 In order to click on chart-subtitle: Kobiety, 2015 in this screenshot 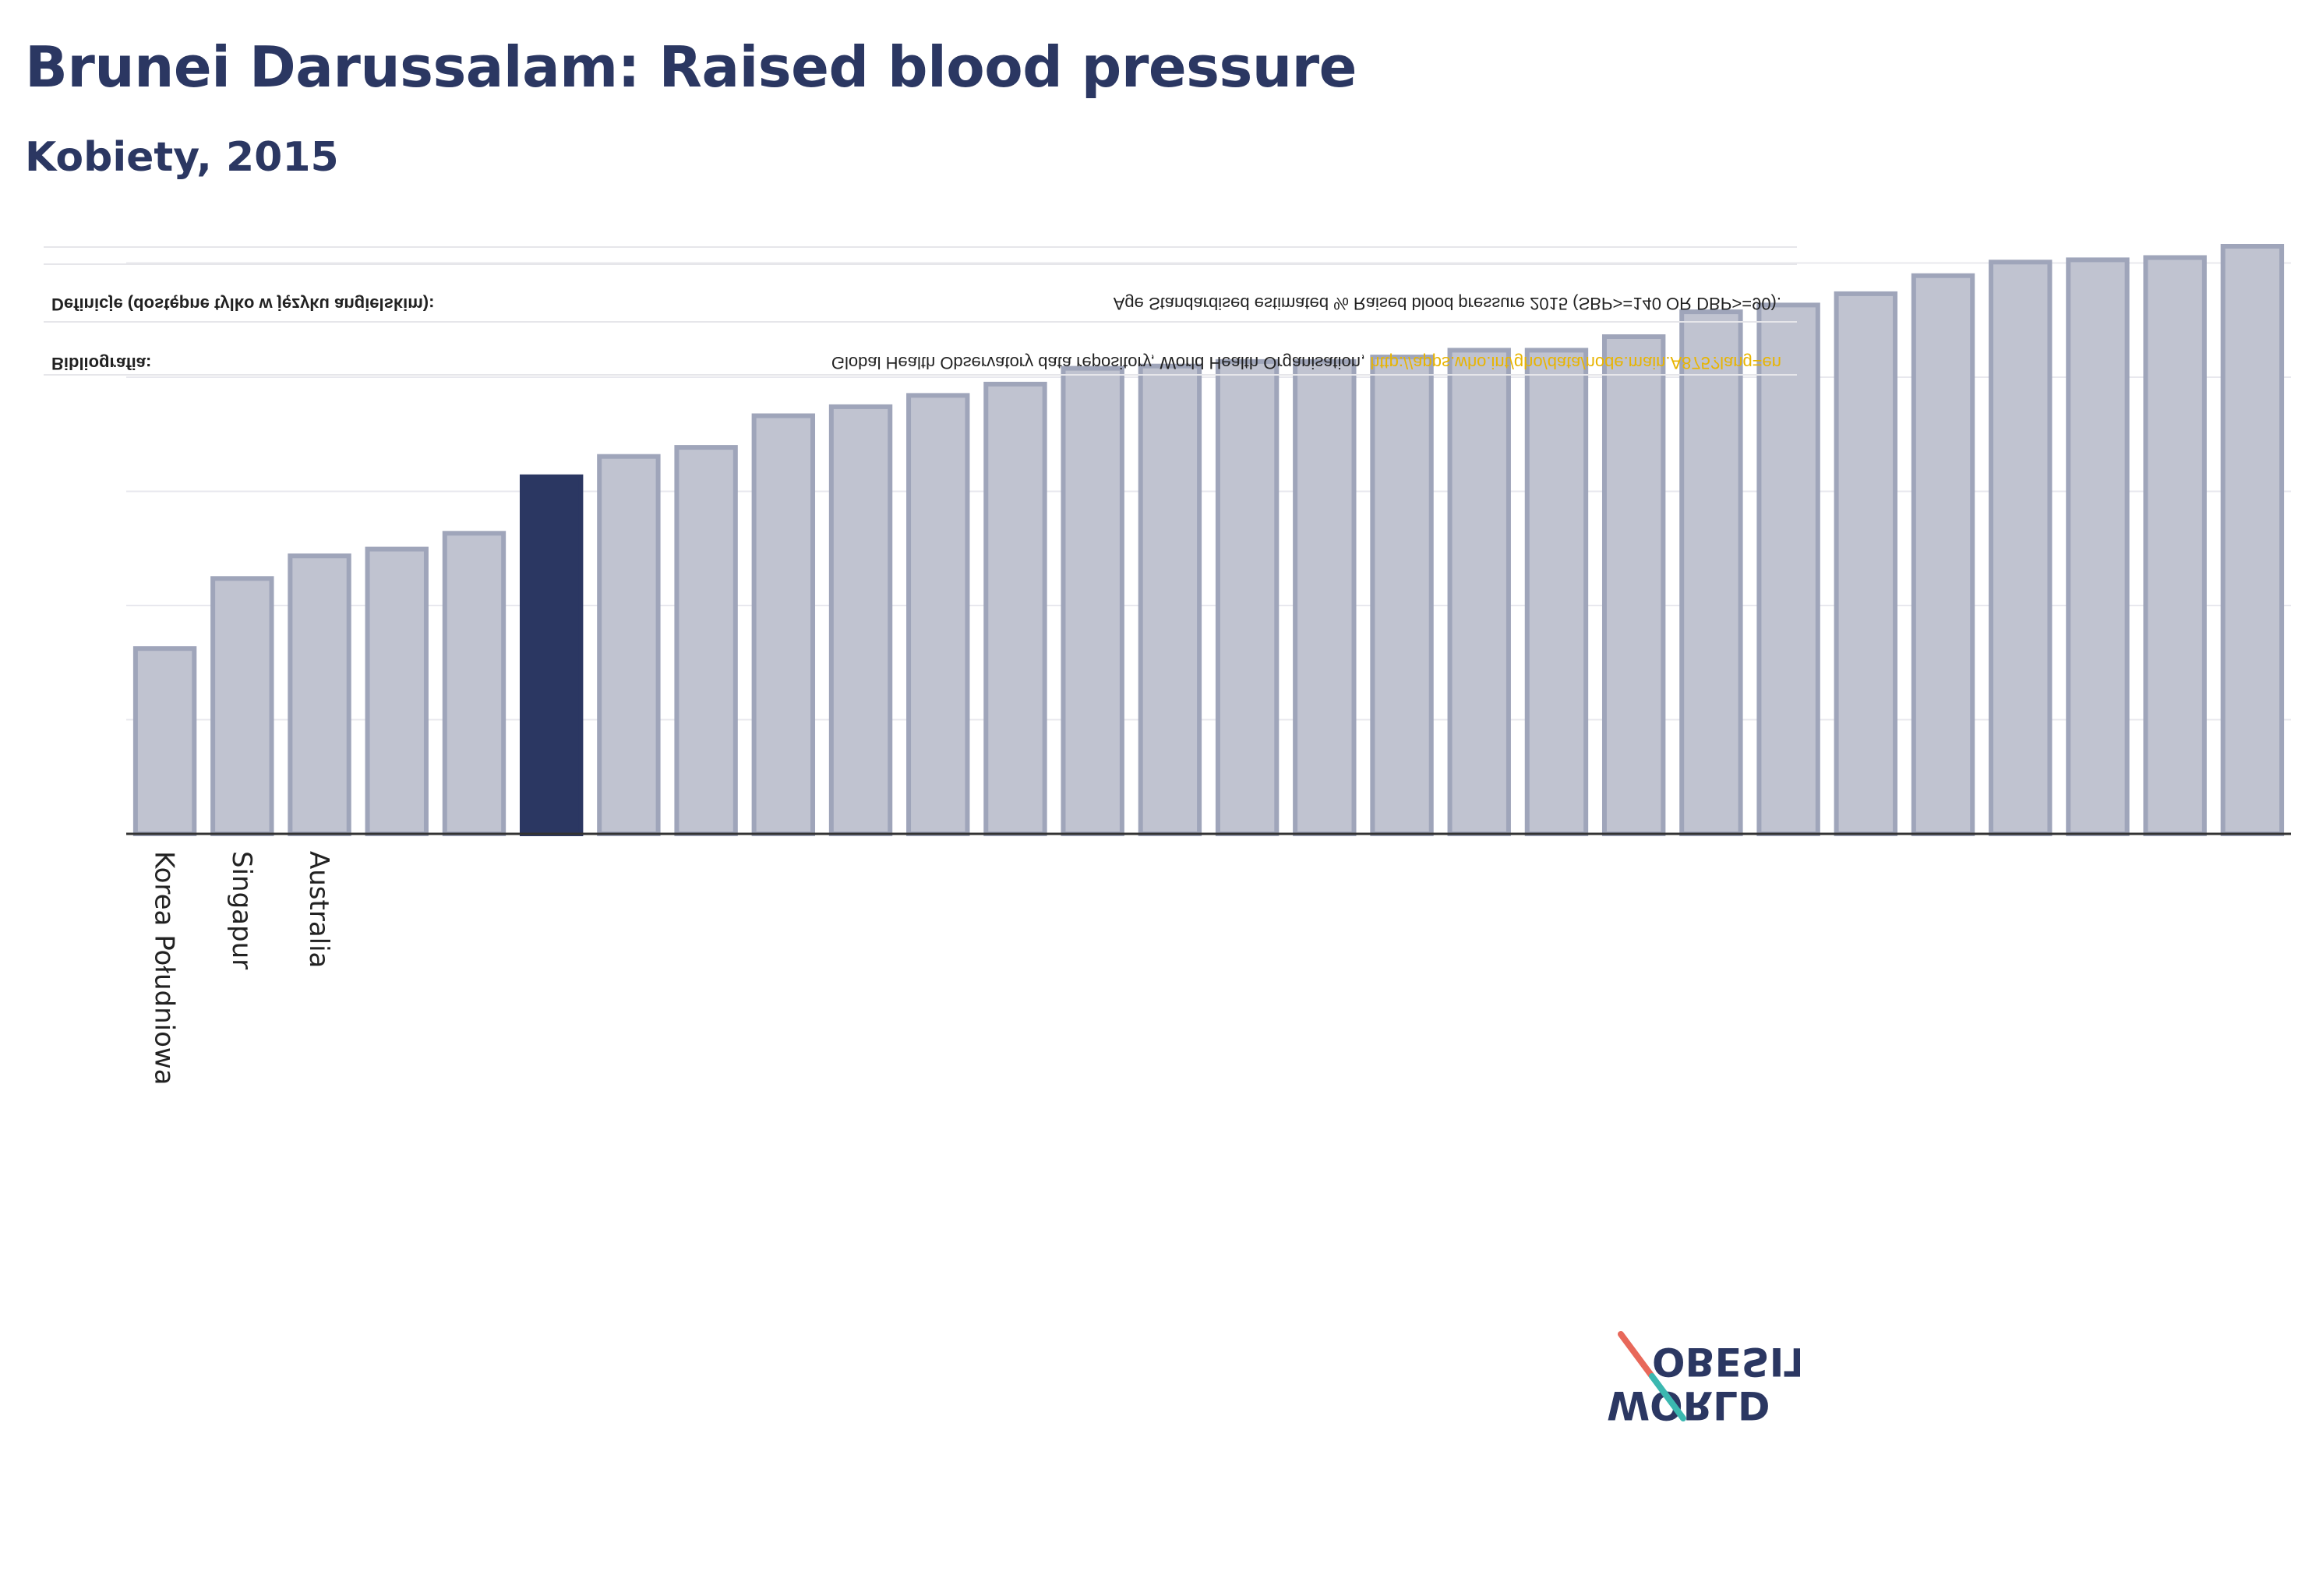, I will do `click(182, 157)`.